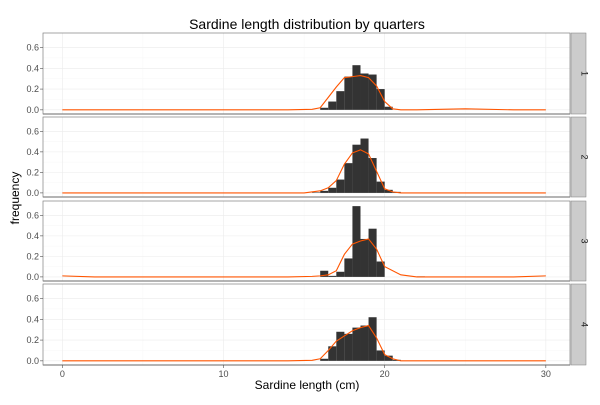 The image size is (600, 405). Describe the element at coordinates (305, 372) in the screenshot. I see `x-axis: 0 10 20 30` at that location.